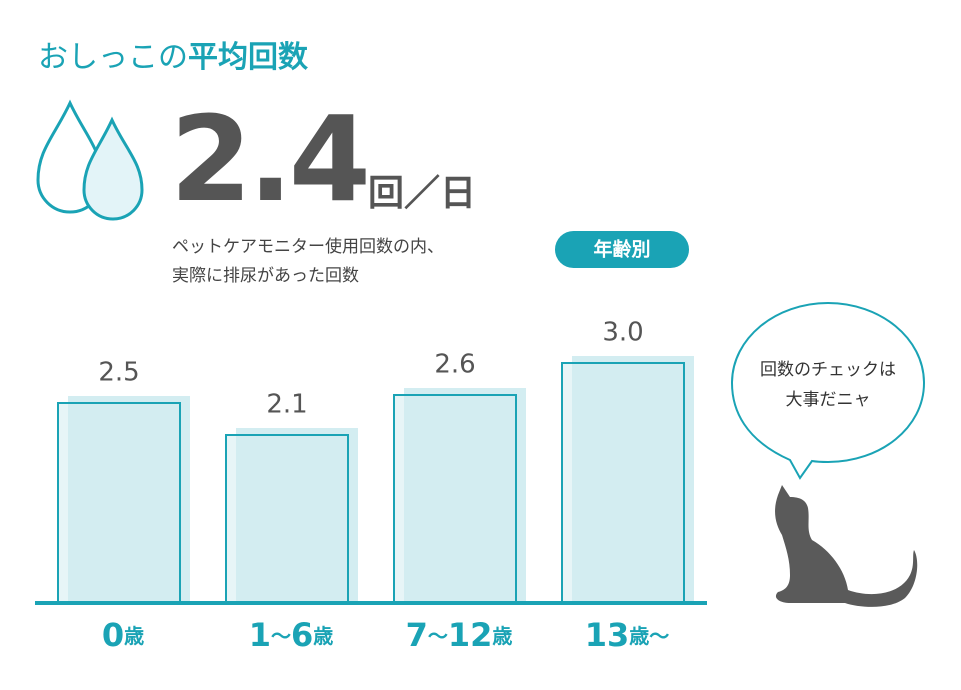 The image size is (961, 690). What do you see at coordinates (828, 370) in the screenshot?
I see `speech-text: 回数のチェックは` at bounding box center [828, 370].